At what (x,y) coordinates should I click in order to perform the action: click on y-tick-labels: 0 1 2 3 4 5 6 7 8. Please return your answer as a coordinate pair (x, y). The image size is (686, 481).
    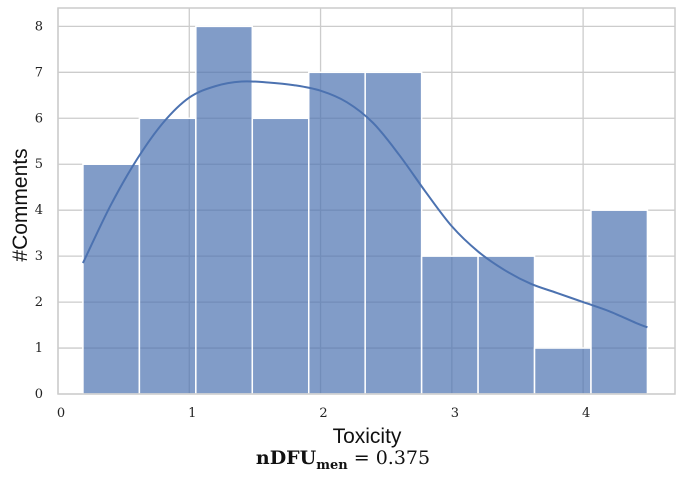
    Looking at the image, I should click on (39, 210).